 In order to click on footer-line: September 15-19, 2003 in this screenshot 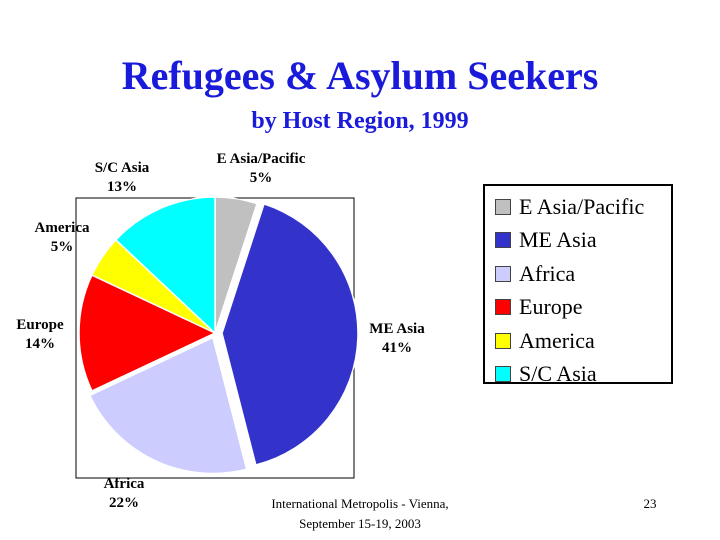, I will do `click(360, 523)`.